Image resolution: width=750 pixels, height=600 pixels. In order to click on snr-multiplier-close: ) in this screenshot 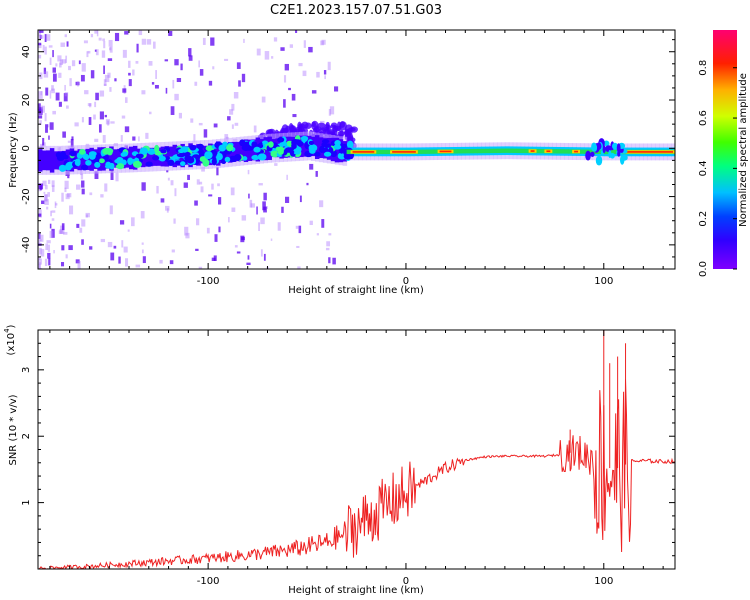, I will do `click(11, 326)`.